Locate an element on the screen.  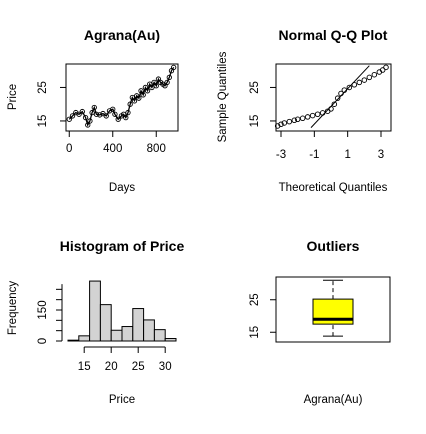
timeseries-plot-frame is located at coordinates (122, 97).